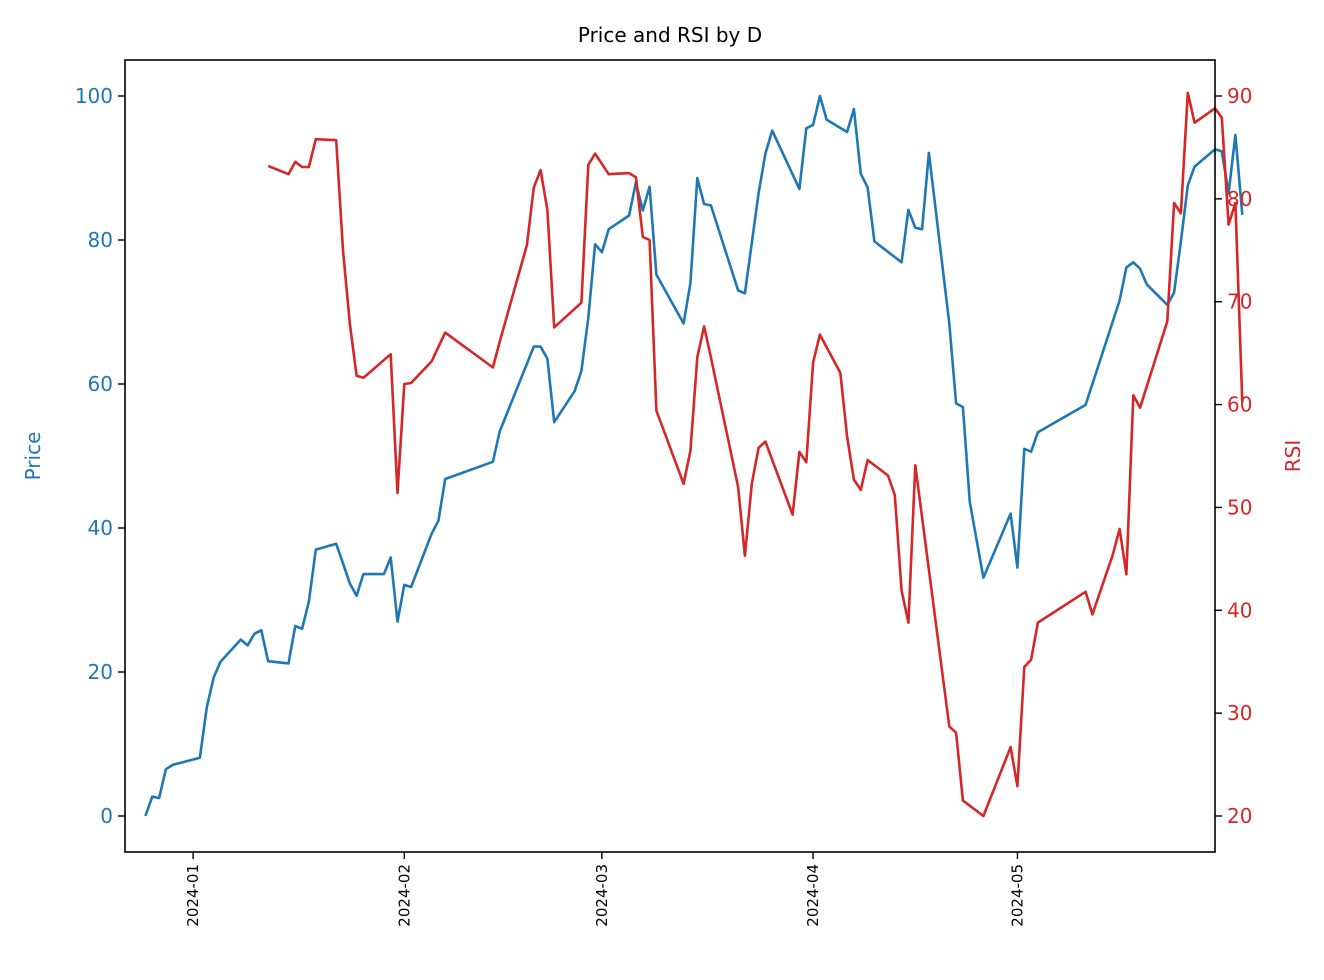 Image resolution: width=1324 pixels, height=980 pixels. What do you see at coordinates (100, 672) in the screenshot?
I see `y-left-tick-label: 20` at bounding box center [100, 672].